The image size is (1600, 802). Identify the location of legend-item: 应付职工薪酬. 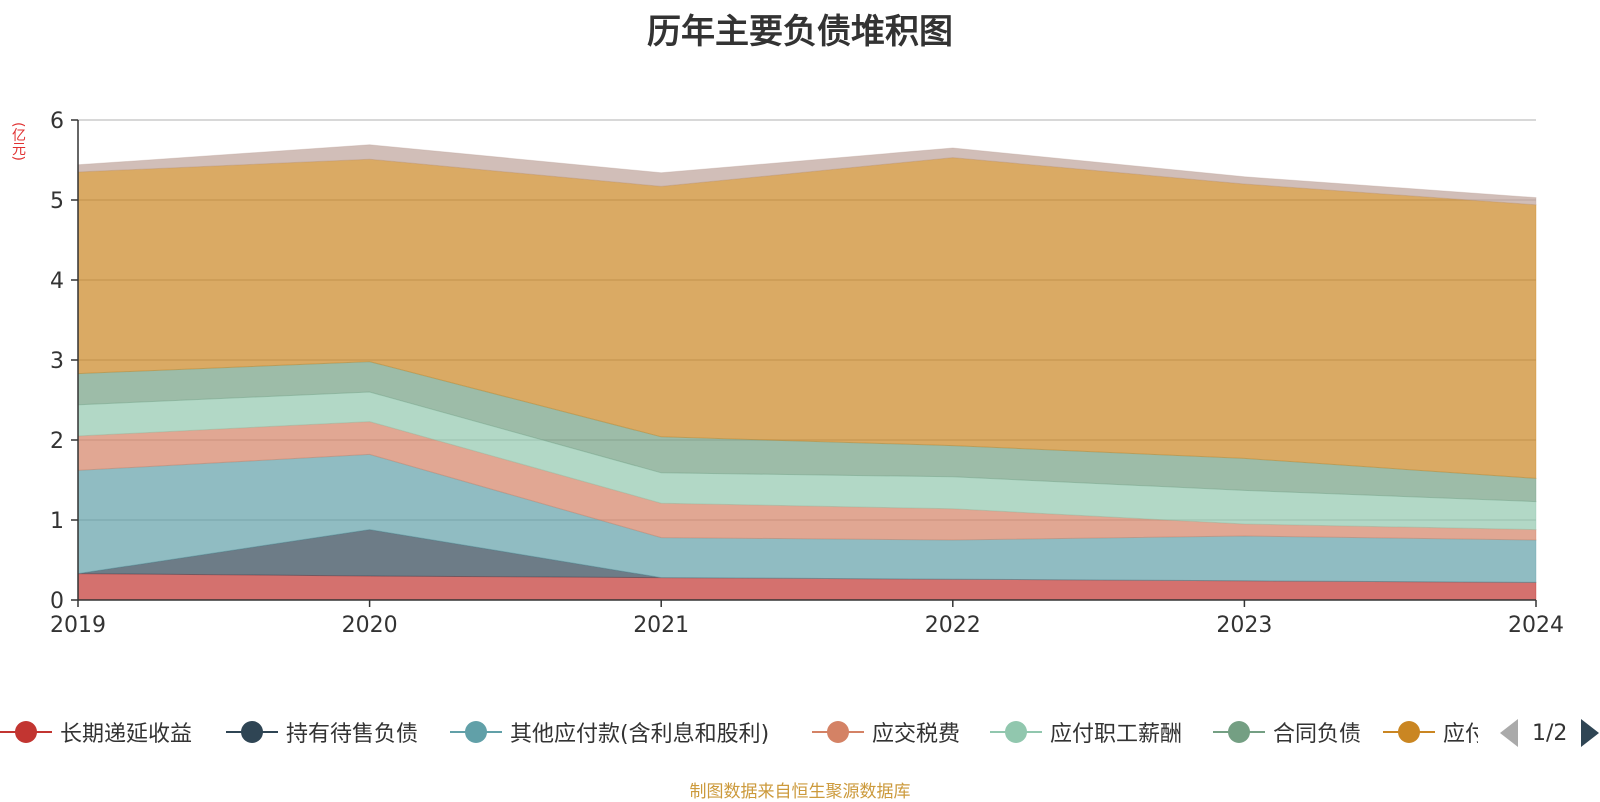
(1086, 732).